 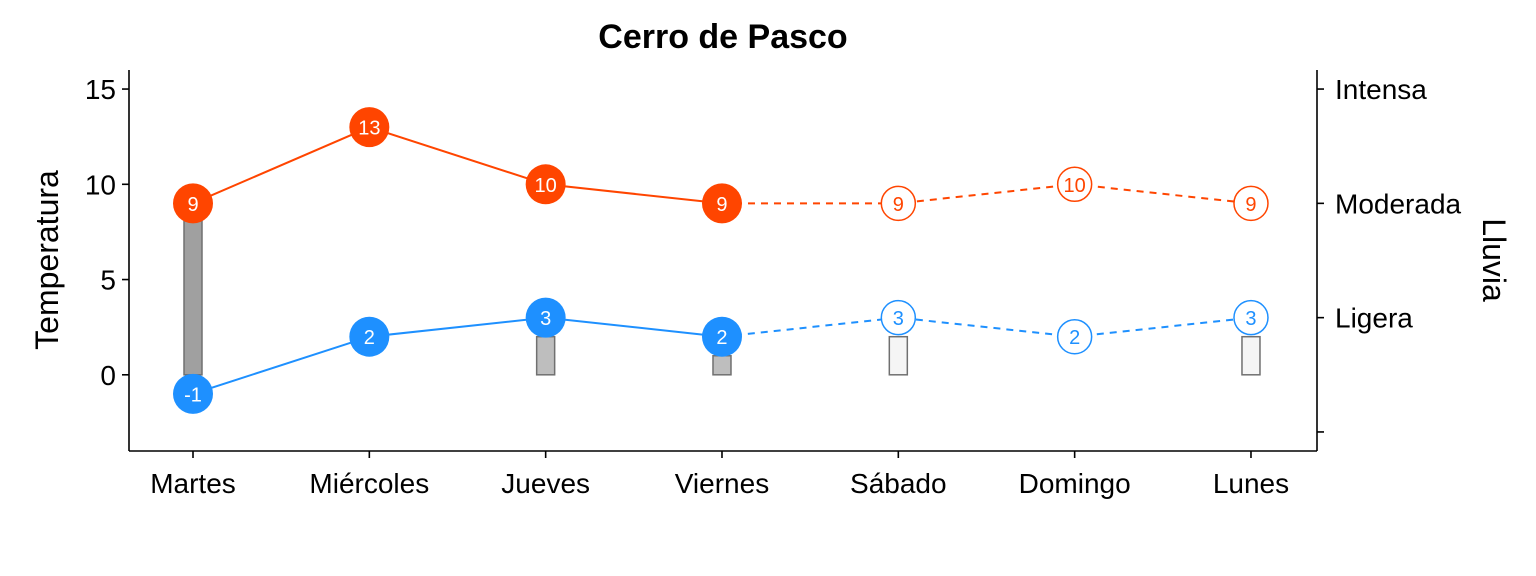 What do you see at coordinates (1075, 483) in the screenshot?
I see `x-tick-label: Domingo` at bounding box center [1075, 483].